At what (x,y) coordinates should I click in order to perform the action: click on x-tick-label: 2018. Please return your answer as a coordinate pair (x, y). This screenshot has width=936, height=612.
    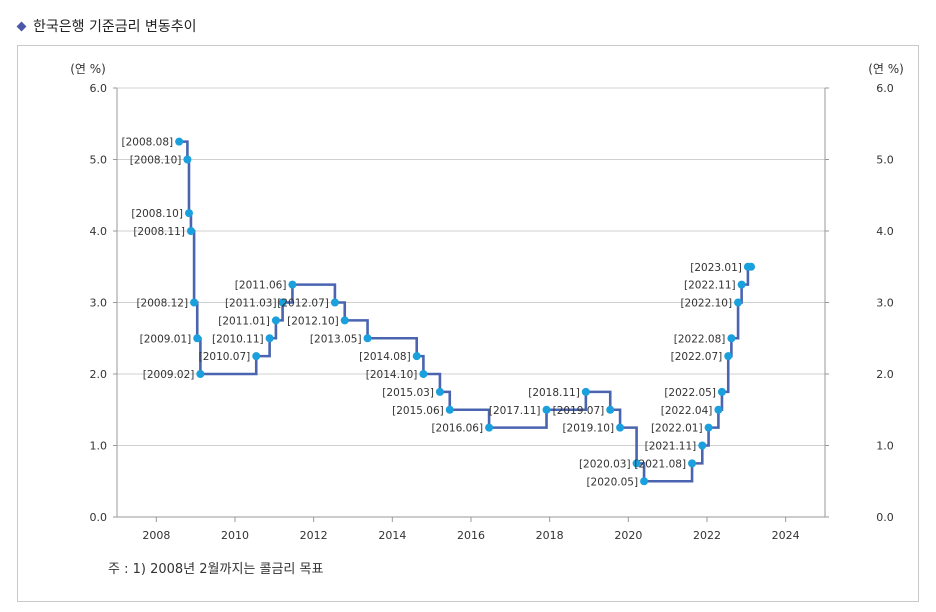
    Looking at the image, I should click on (550, 535).